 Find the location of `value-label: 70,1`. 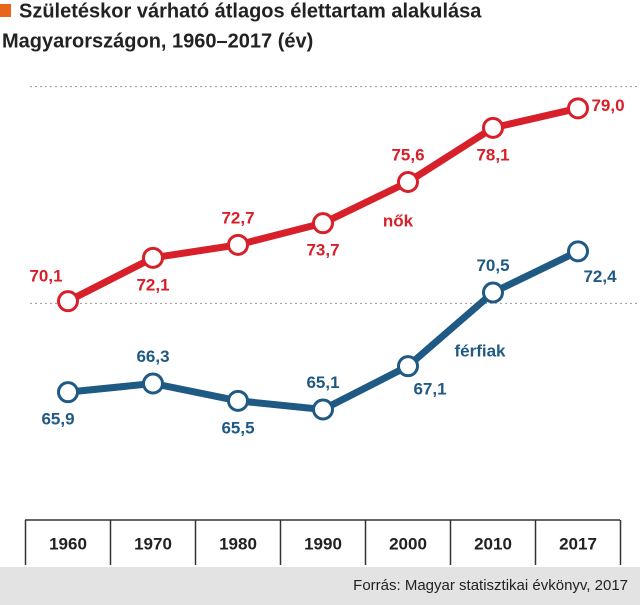

value-label: 70,1 is located at coordinates (45, 276).